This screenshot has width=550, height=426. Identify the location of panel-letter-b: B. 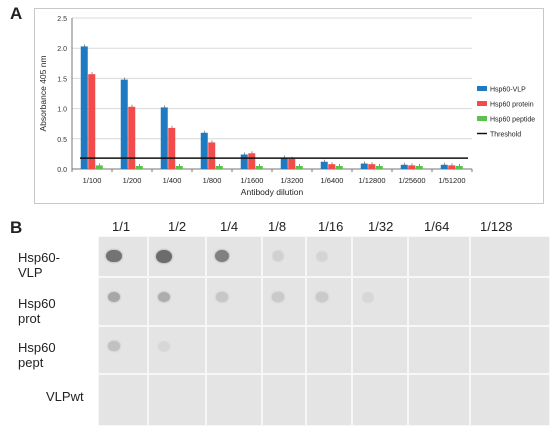
(16, 227).